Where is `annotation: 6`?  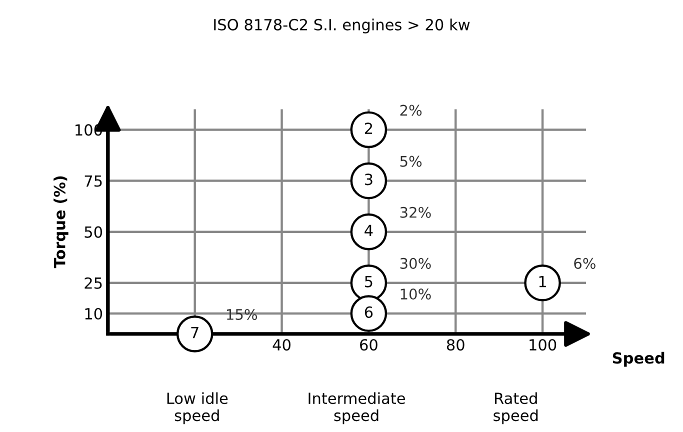
annotation: 6 is located at coordinates (368, 312).